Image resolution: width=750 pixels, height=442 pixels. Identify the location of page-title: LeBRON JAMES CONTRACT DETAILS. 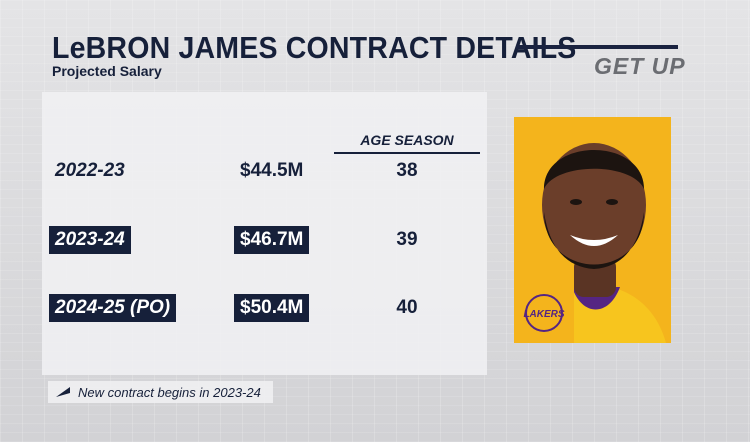
(314, 47).